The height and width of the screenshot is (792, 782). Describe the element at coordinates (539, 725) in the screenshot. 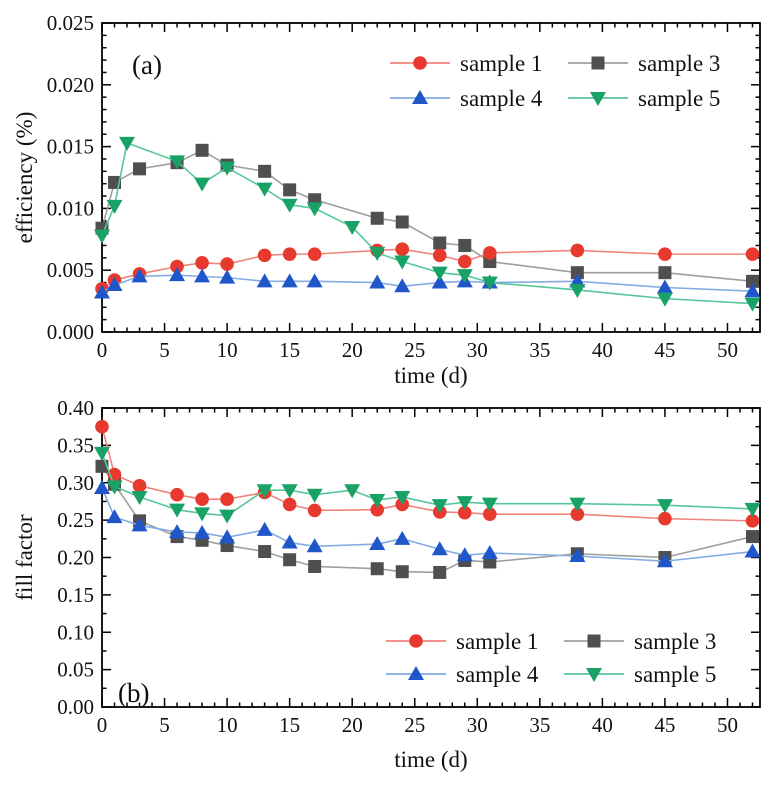

I see `x-tick-label: 35` at that location.